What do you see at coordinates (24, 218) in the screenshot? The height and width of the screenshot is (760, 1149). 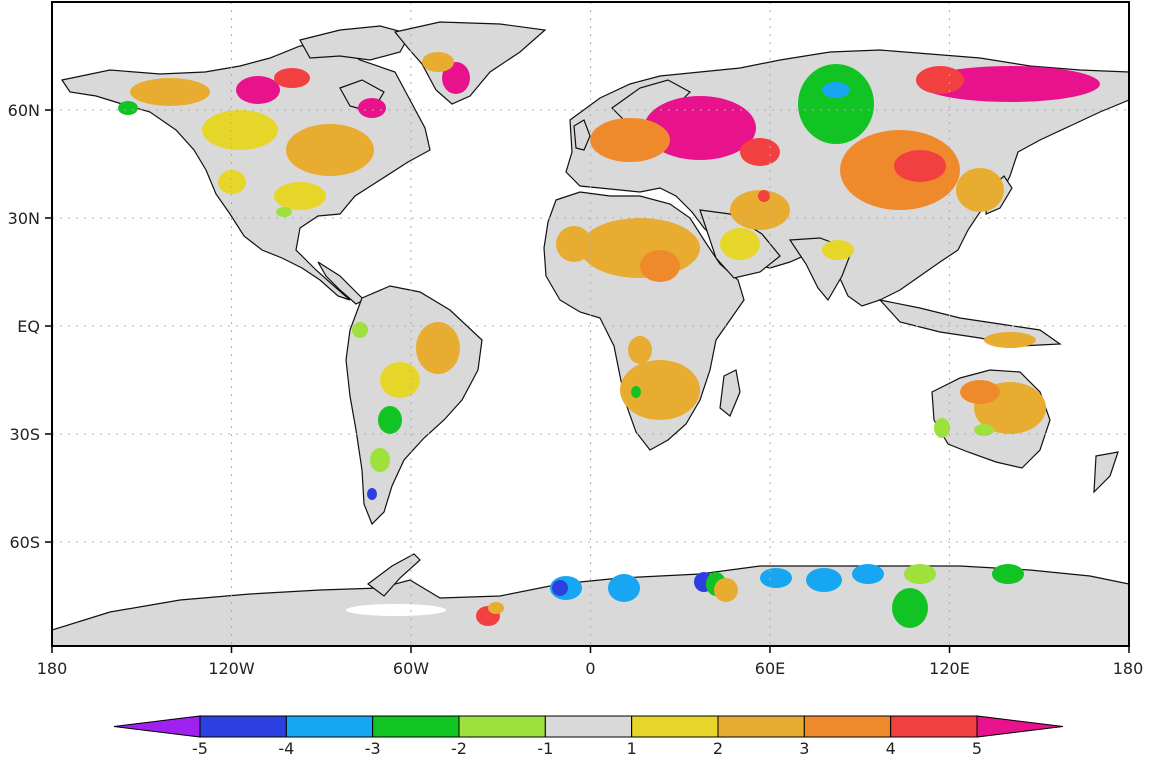 I see `lat-tick-label: 30N` at bounding box center [24, 218].